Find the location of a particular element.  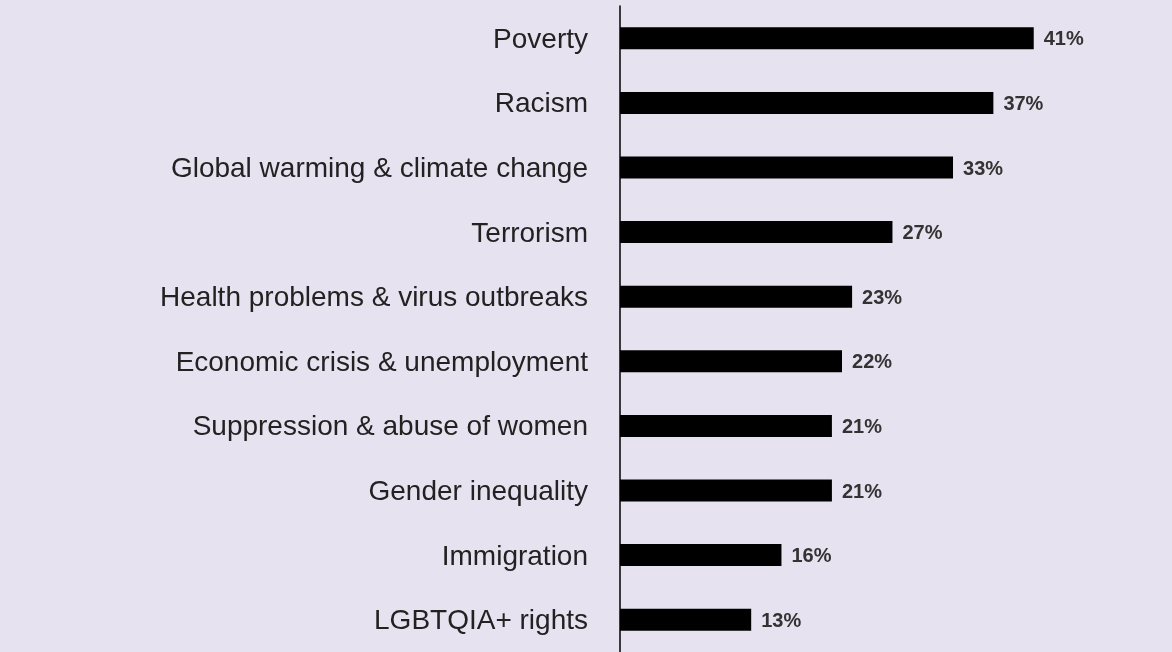

y-tick-label: Racism is located at coordinates (541, 103).